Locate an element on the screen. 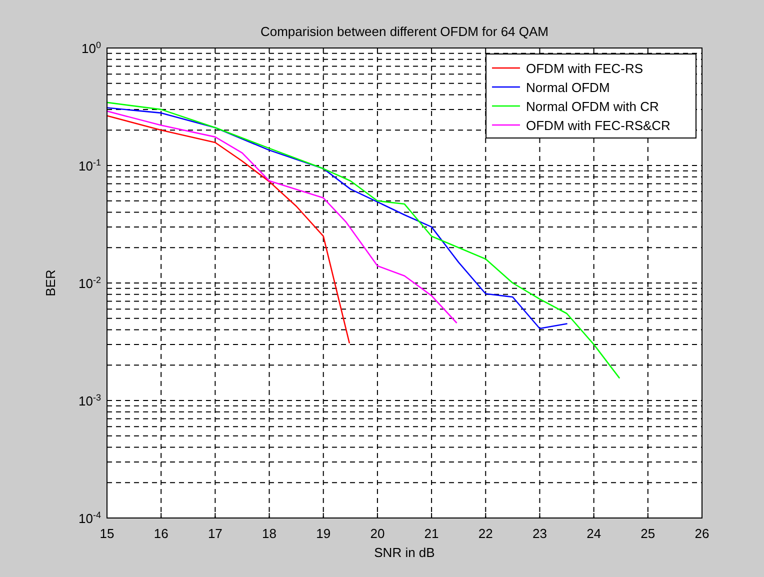  y-tick-label: 10$^{-4}$ is located at coordinates (89, 518).